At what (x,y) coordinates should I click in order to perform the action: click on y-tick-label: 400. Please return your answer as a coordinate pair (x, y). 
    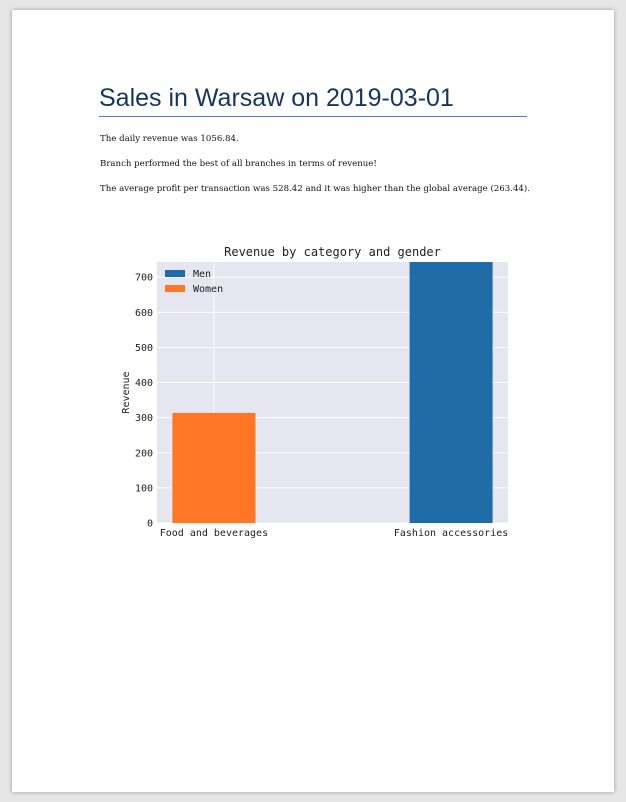
    Looking at the image, I should click on (144, 383).